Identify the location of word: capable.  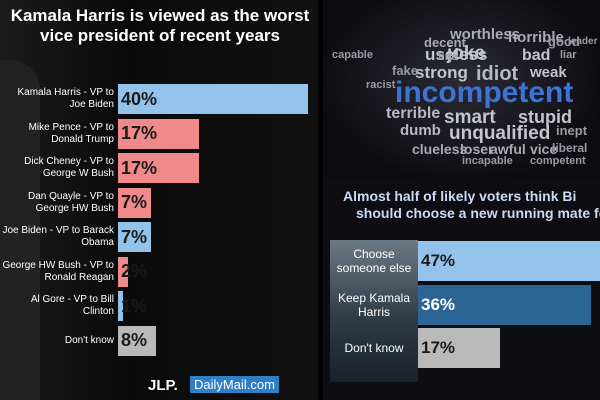
(352, 55).